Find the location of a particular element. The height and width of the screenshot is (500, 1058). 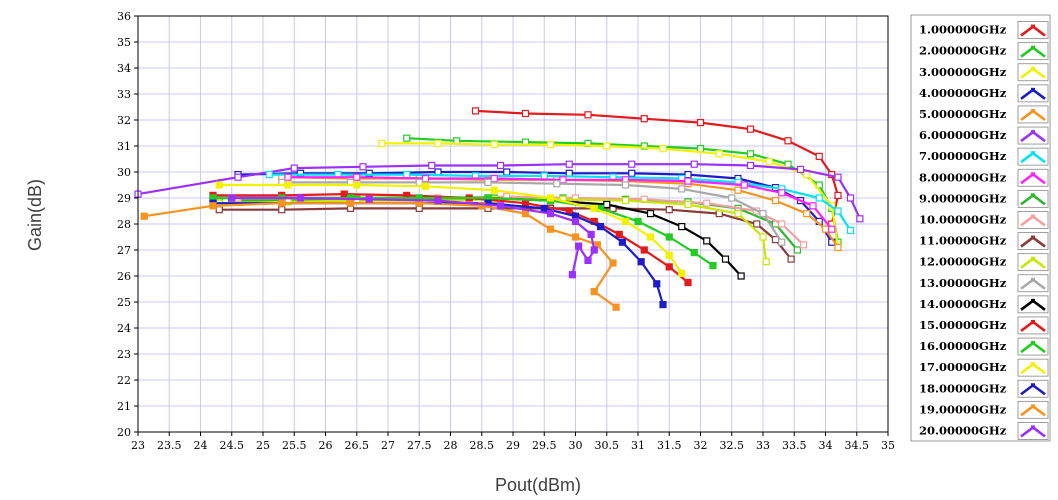

legend-label: 2.000000GHz is located at coordinates (963, 51).